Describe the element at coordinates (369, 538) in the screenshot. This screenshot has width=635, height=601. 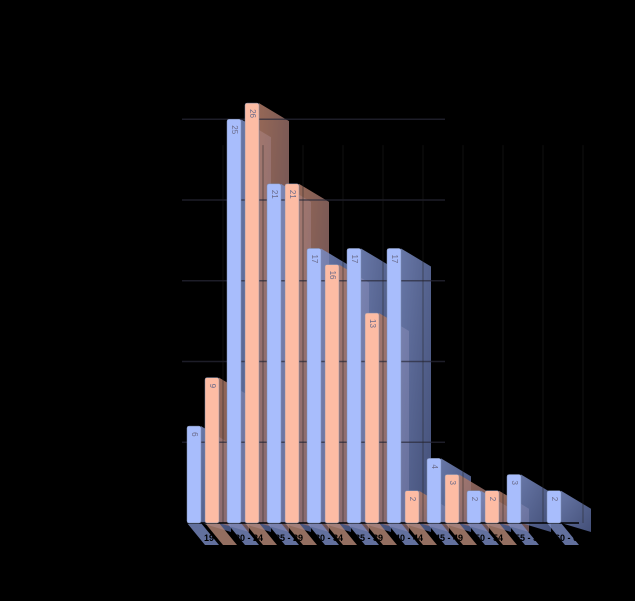
I see `category-label: 35 - 39` at that location.